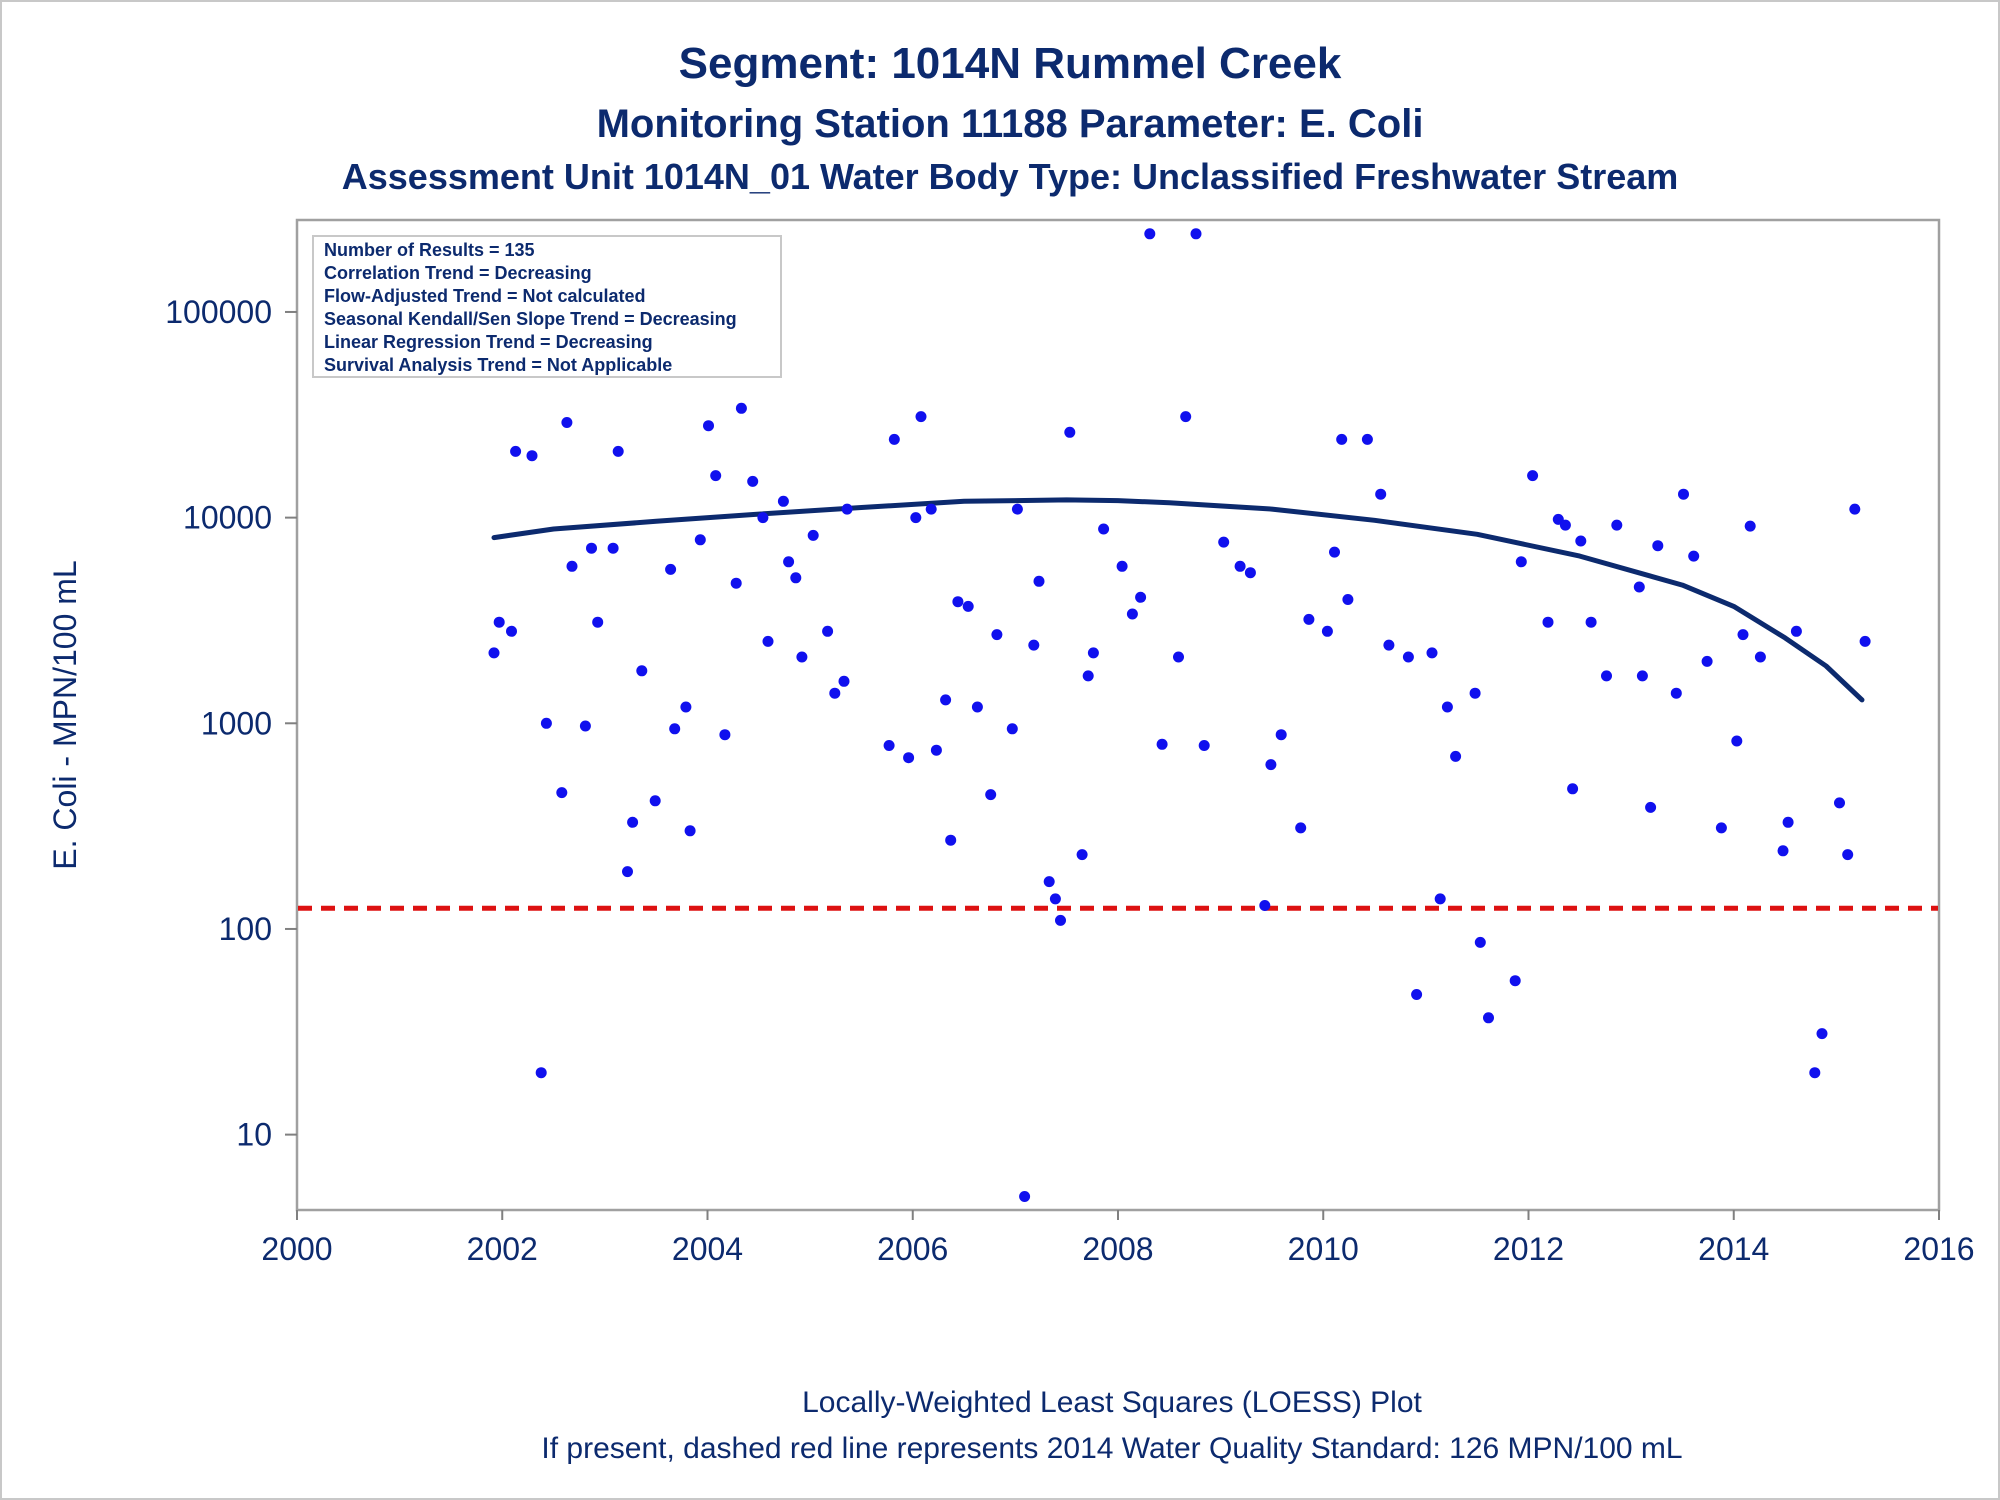 The width and height of the screenshot is (2000, 1500). Describe the element at coordinates (429, 250) in the screenshot. I see `stats-line: Number of Results = 135` at that location.